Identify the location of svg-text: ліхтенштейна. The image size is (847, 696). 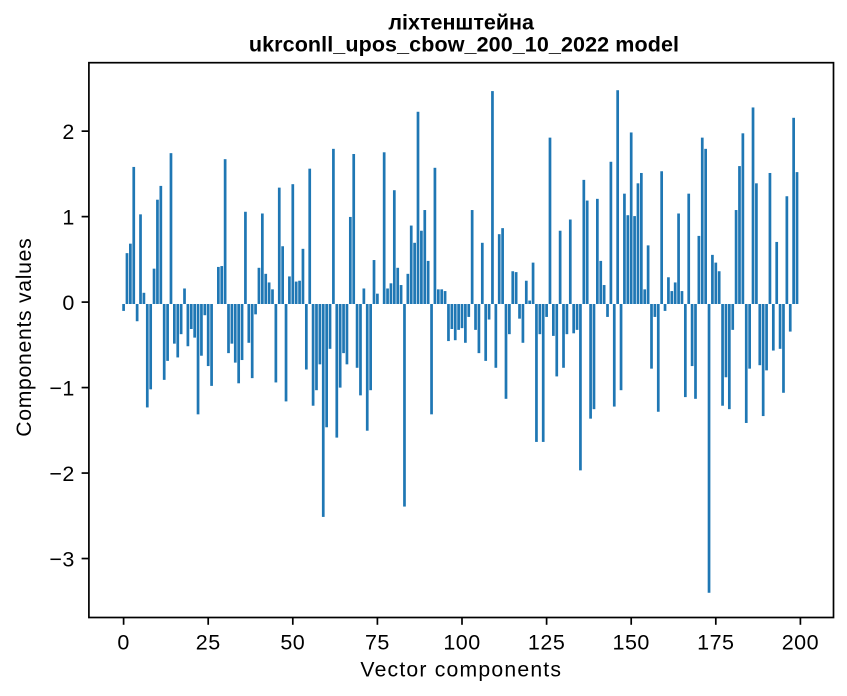
(461, 23).